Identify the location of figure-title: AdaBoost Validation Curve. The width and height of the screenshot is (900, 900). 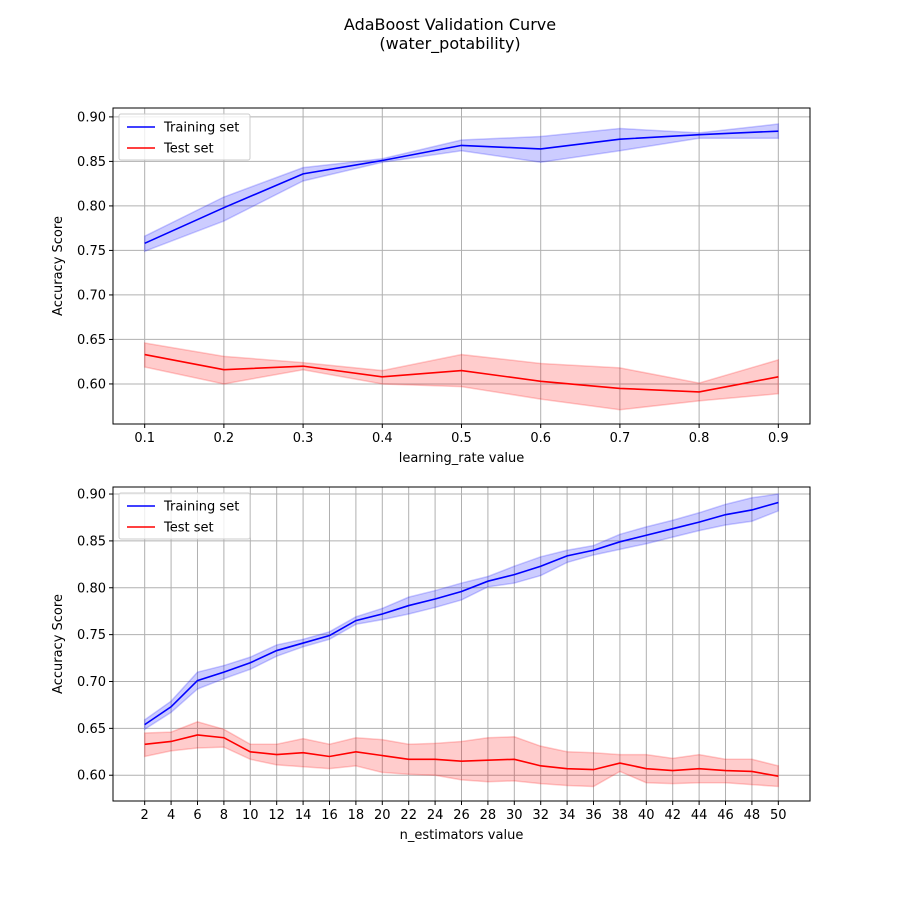
(450, 24).